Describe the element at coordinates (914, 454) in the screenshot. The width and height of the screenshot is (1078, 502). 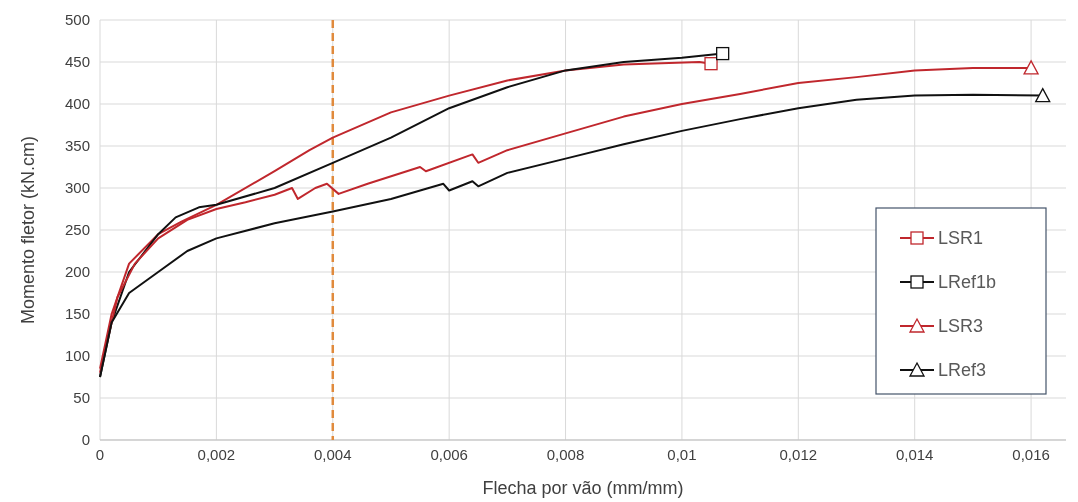
I see `x-tick-label: 0,014` at that location.